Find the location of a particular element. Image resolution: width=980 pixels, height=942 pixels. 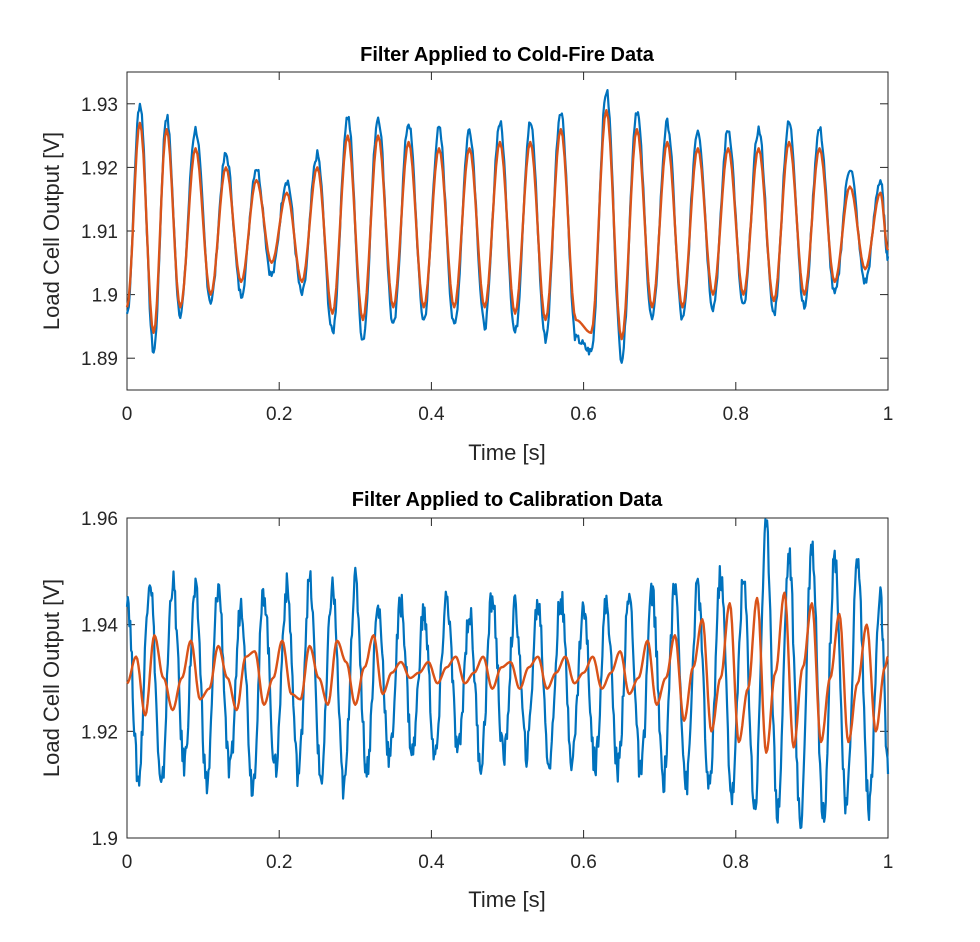

y-tick-label: 1.94 is located at coordinates (99, 626).